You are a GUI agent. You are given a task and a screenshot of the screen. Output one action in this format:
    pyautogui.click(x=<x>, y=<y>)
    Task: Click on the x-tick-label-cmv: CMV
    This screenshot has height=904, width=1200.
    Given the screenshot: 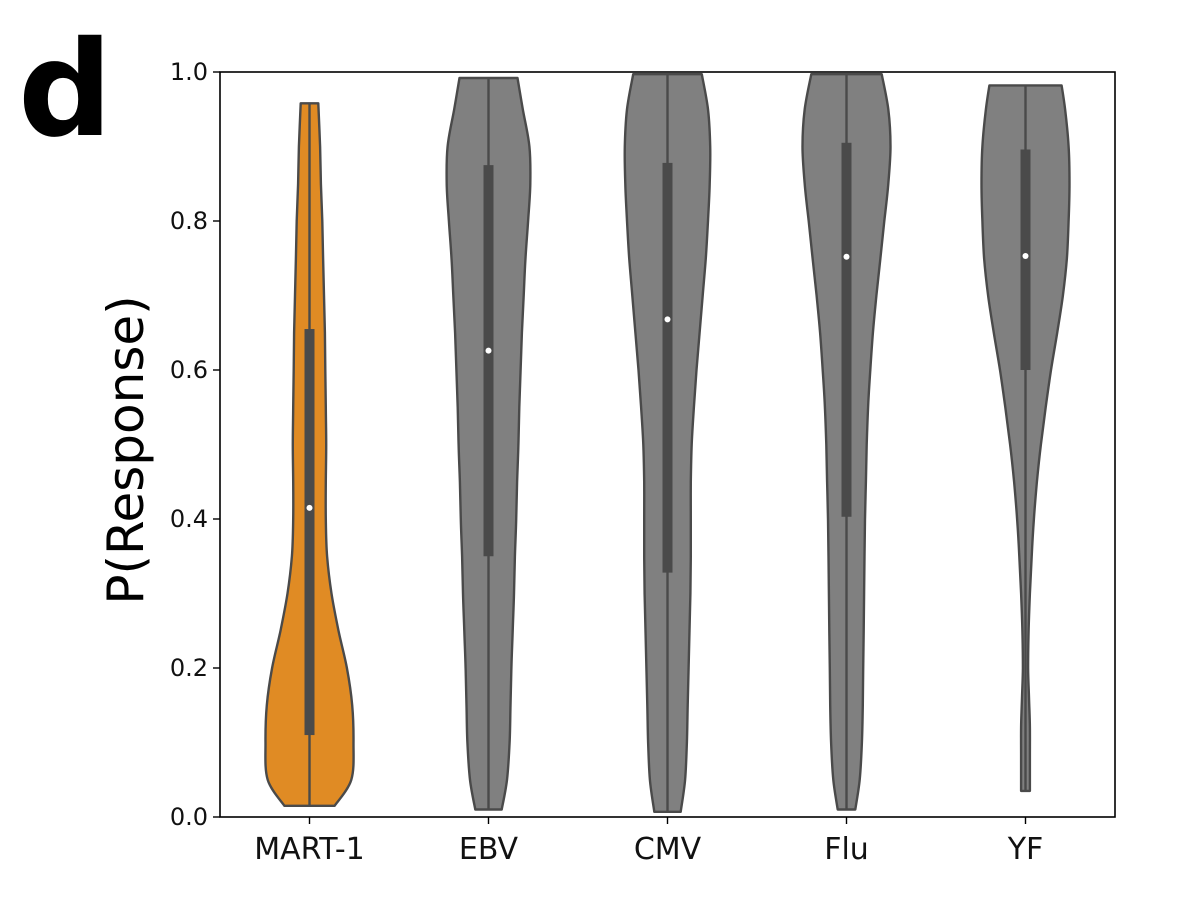 What is the action you would take?
    pyautogui.click(x=668, y=849)
    